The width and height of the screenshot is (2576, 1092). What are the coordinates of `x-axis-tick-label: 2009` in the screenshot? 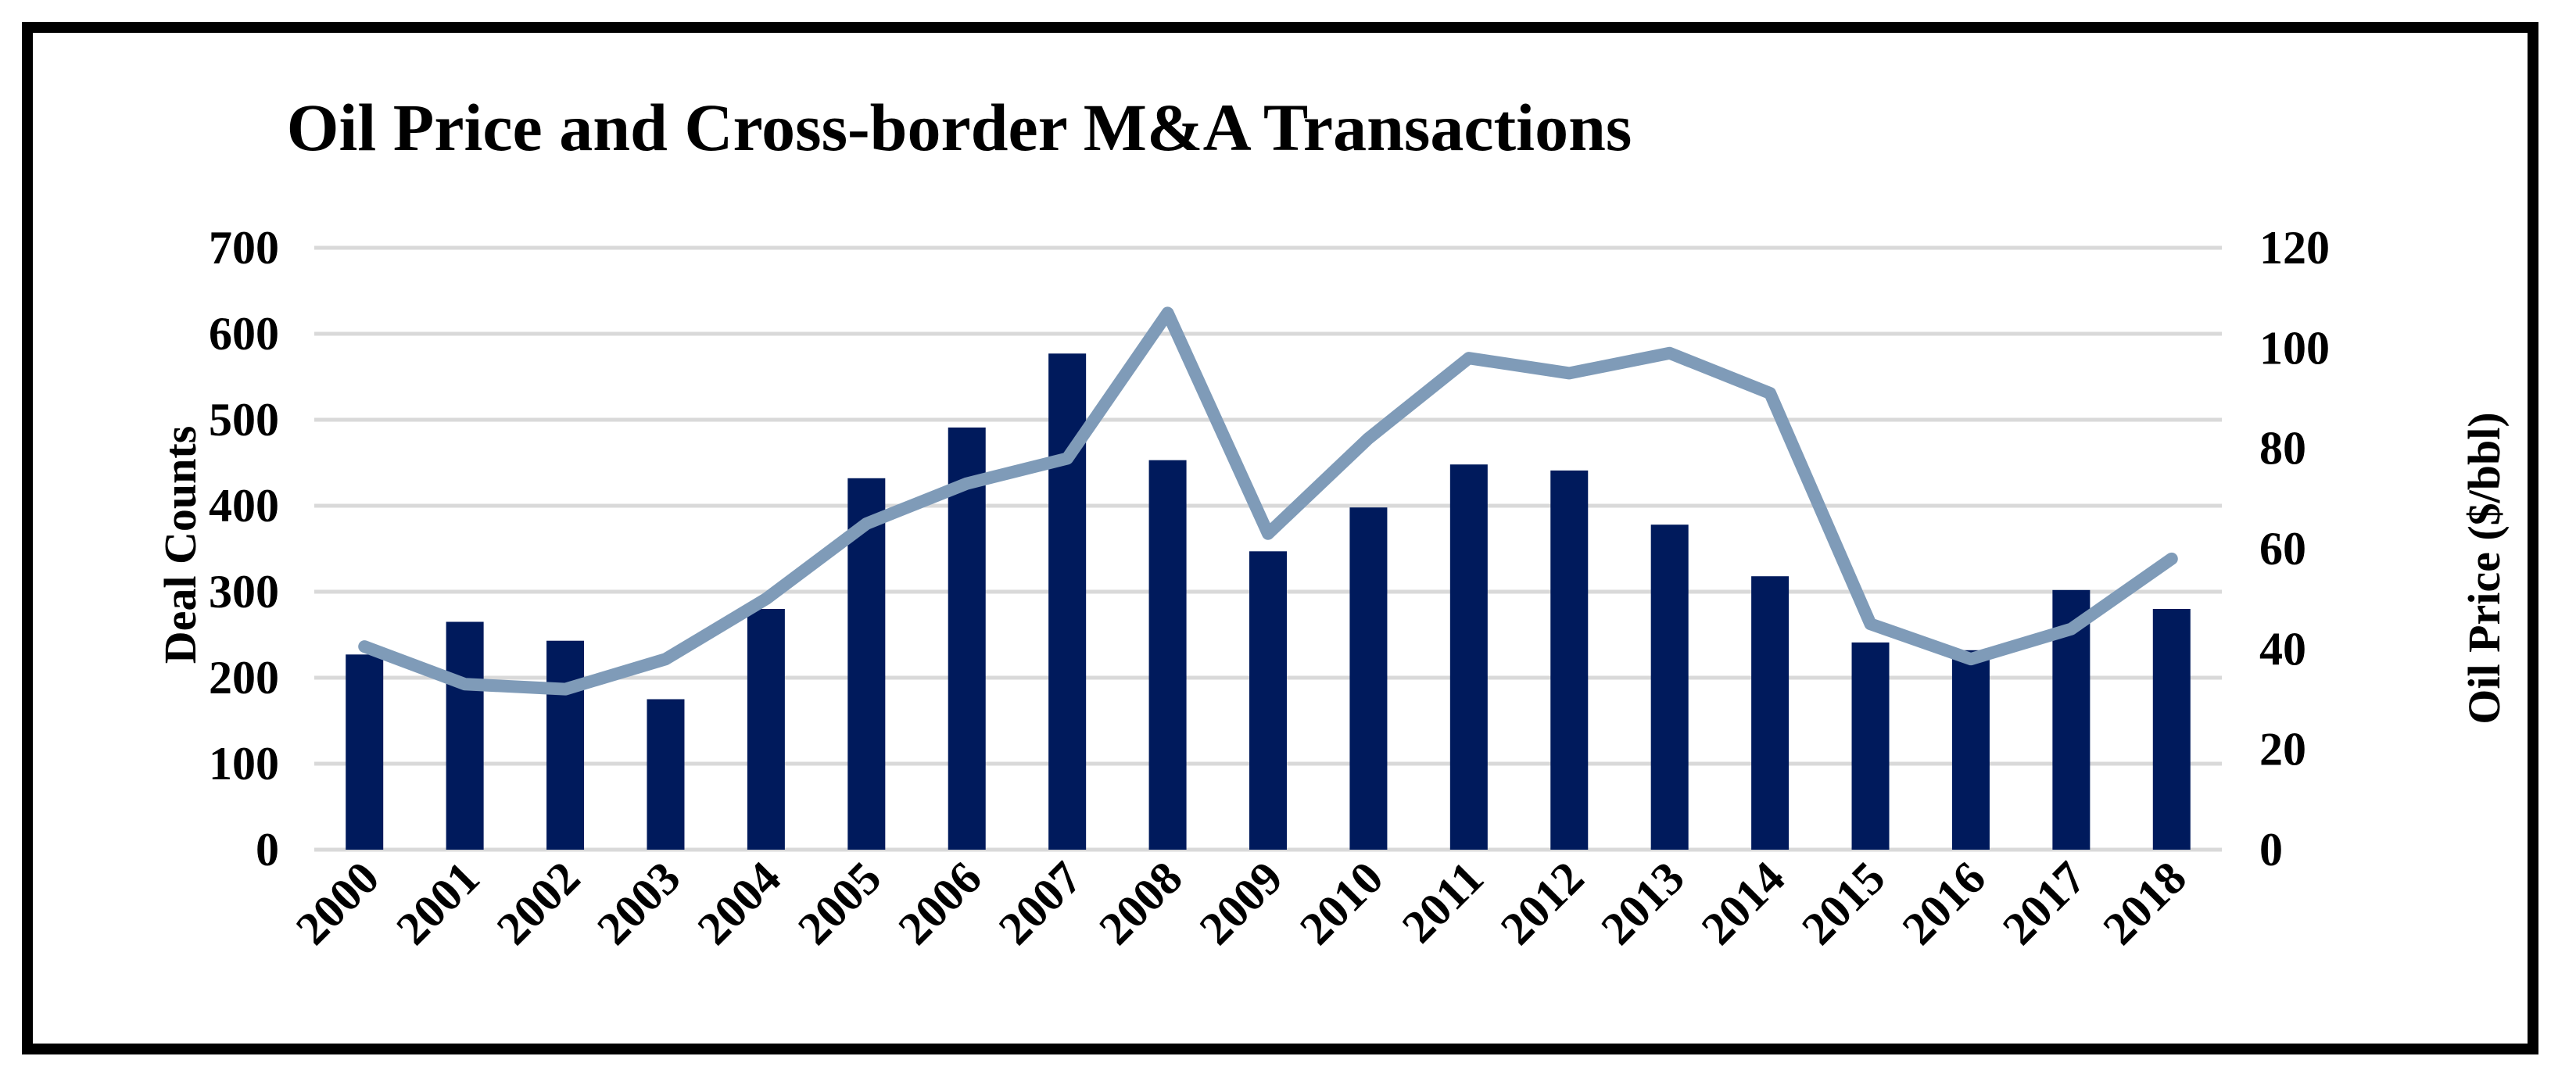 It's located at (1241, 903).